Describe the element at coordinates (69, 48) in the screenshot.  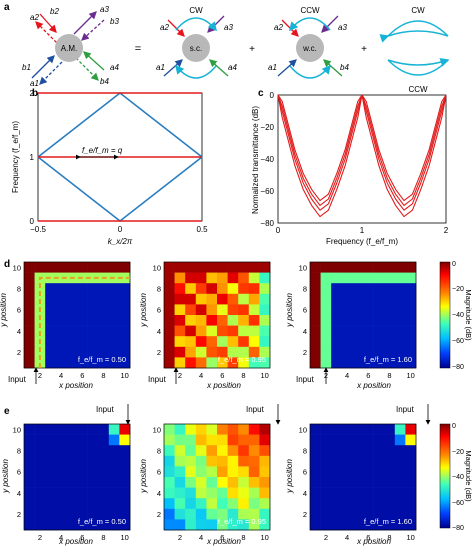
I see `am-label: A.M.` at that location.